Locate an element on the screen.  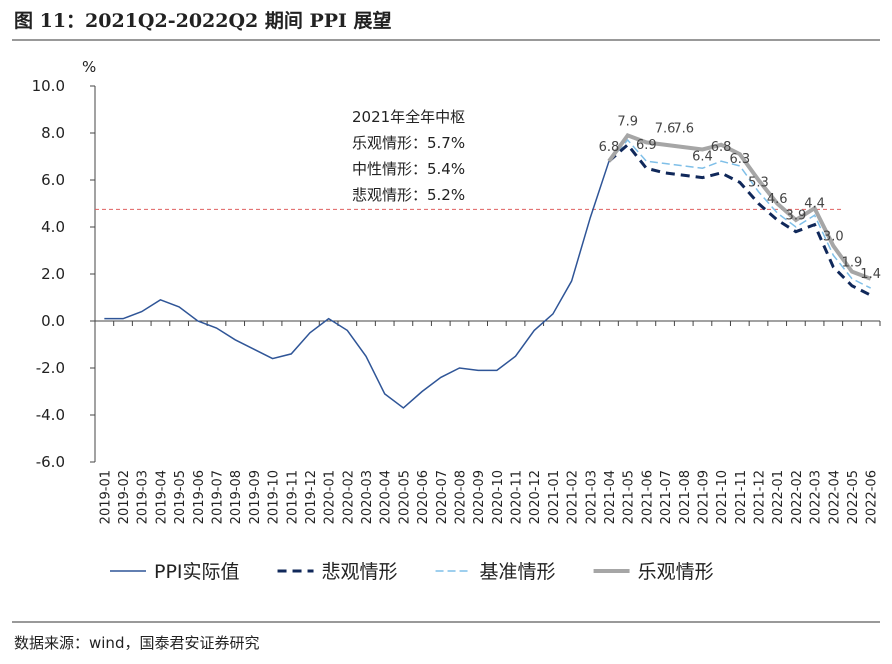
x-tick-label: 2022-02 is located at coordinates (797, 497).